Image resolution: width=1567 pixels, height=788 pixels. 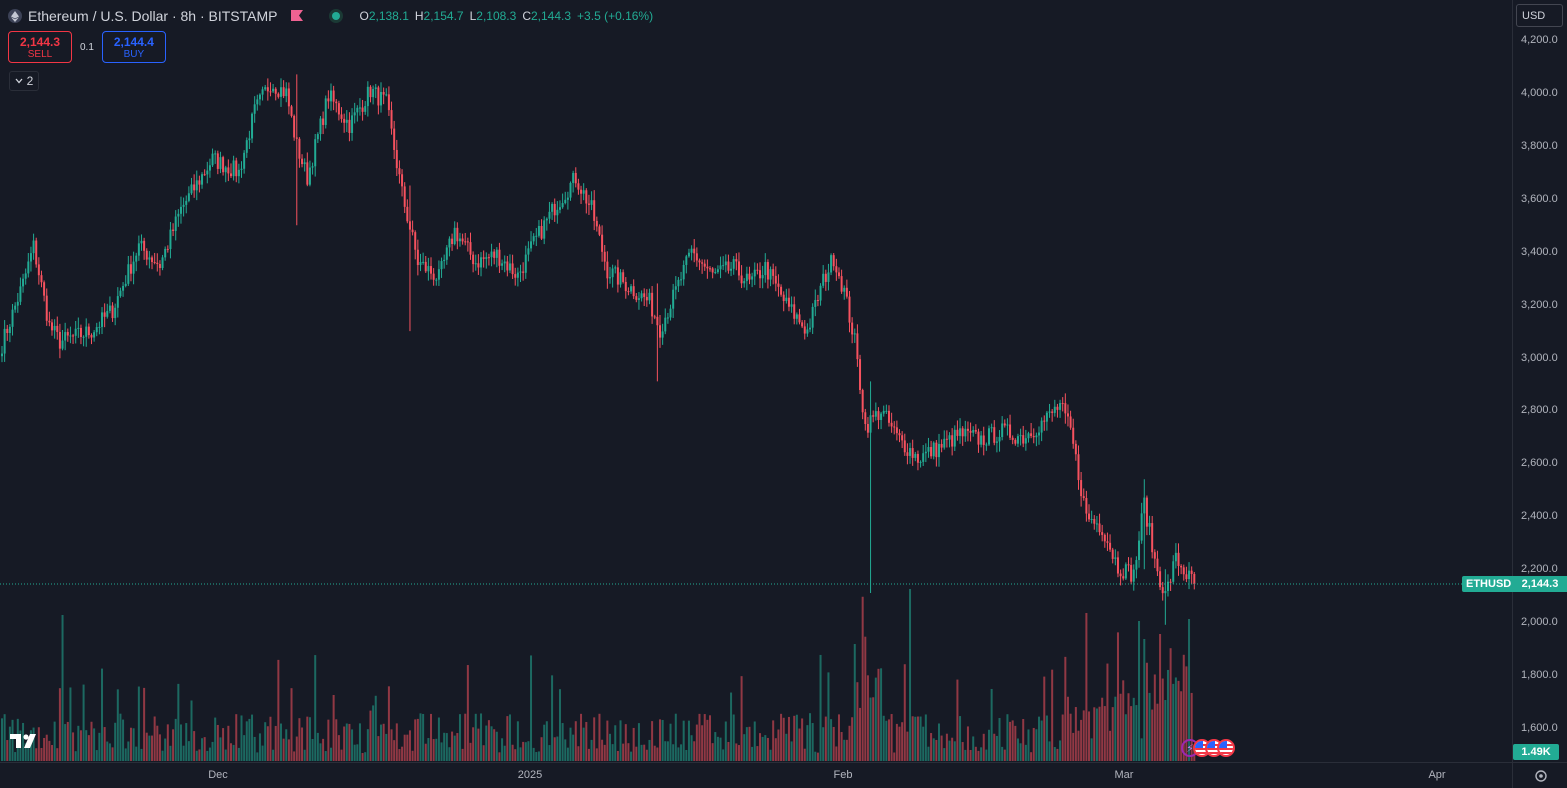 I want to click on settings-gear-icon, so click(x=1539, y=775).